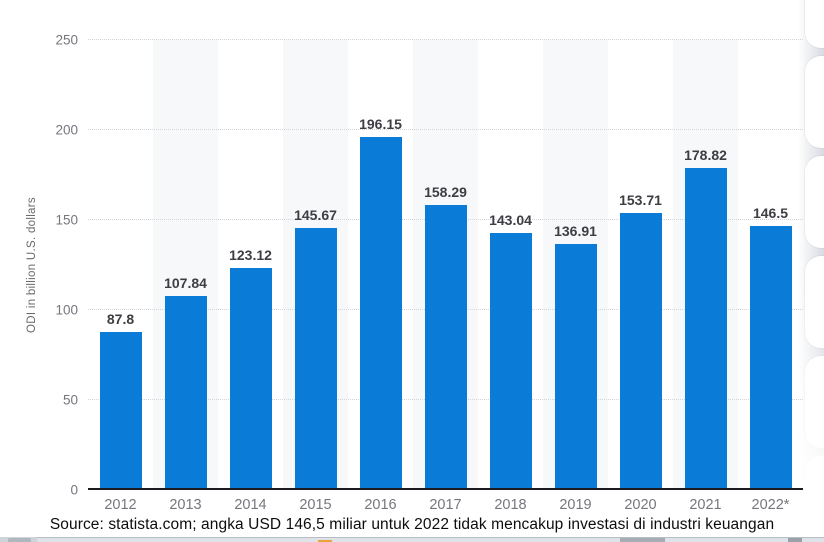 This screenshot has width=824, height=542. What do you see at coordinates (380, 505) in the screenshot?
I see `x-tick-label: 2016` at bounding box center [380, 505].